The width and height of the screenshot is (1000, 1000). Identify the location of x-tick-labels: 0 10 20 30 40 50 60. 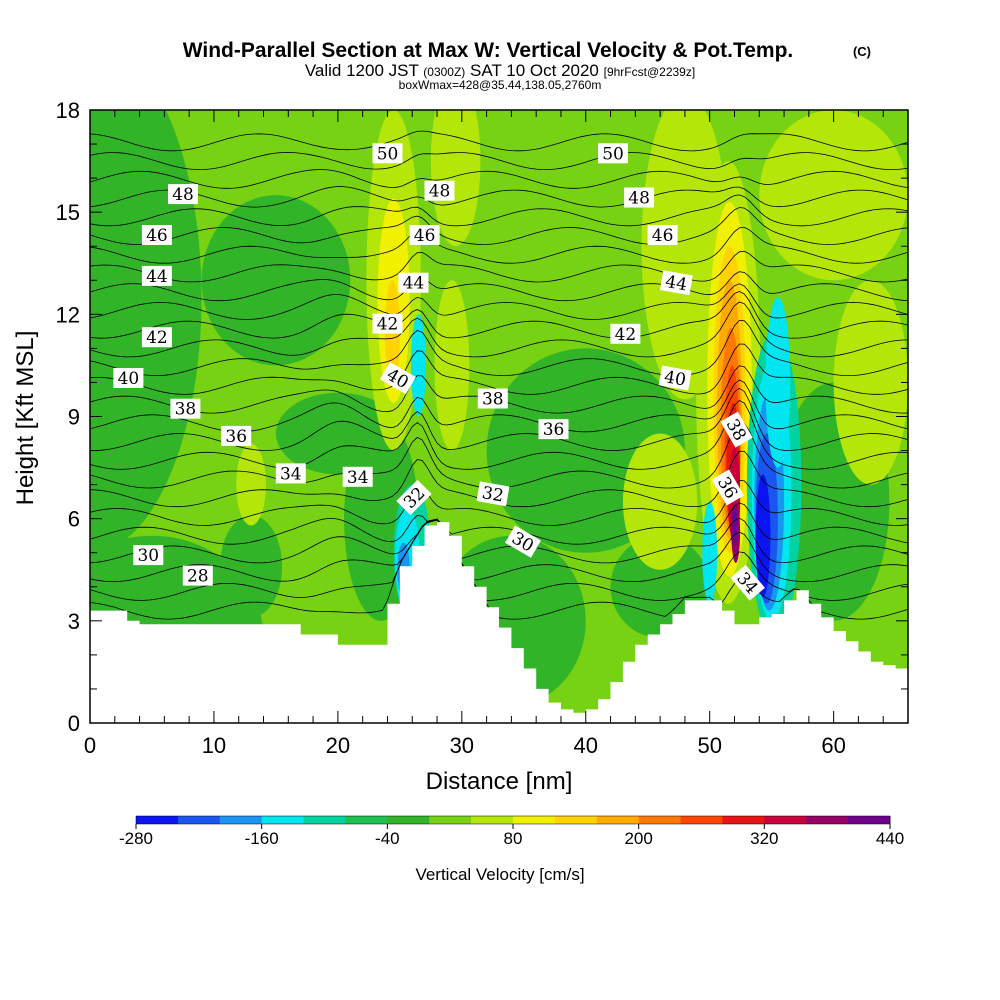
(465, 745).